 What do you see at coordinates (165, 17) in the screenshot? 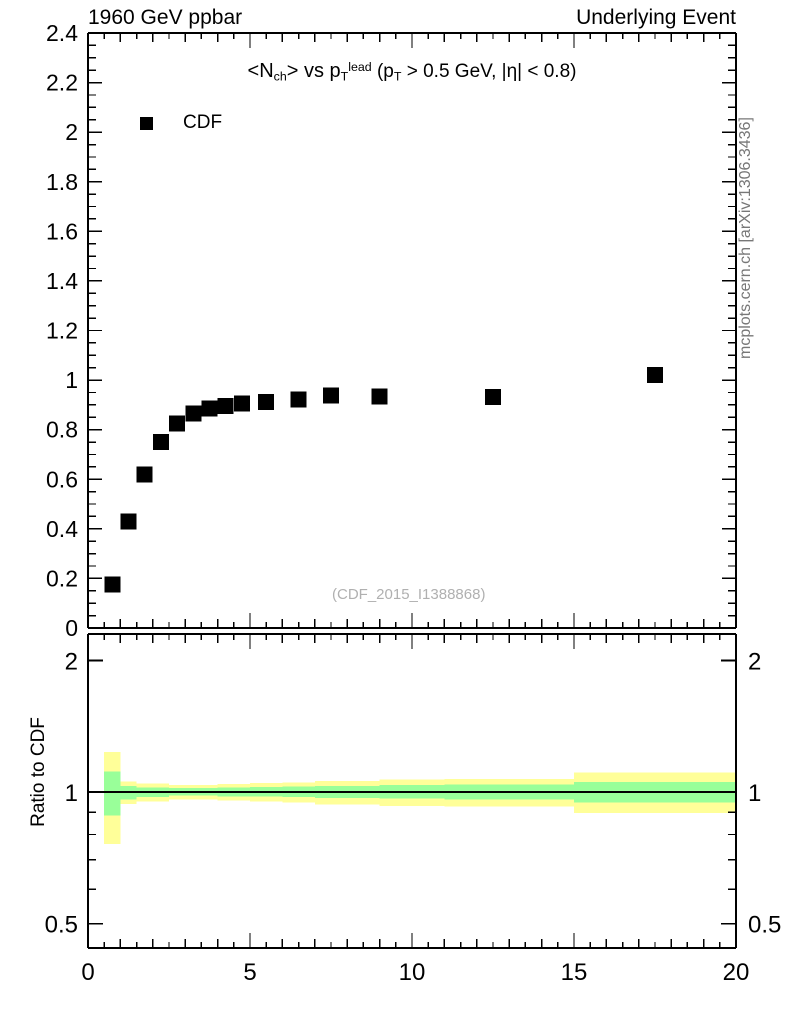
I see `header-left-label: 1960 GeV ppbar` at bounding box center [165, 17].